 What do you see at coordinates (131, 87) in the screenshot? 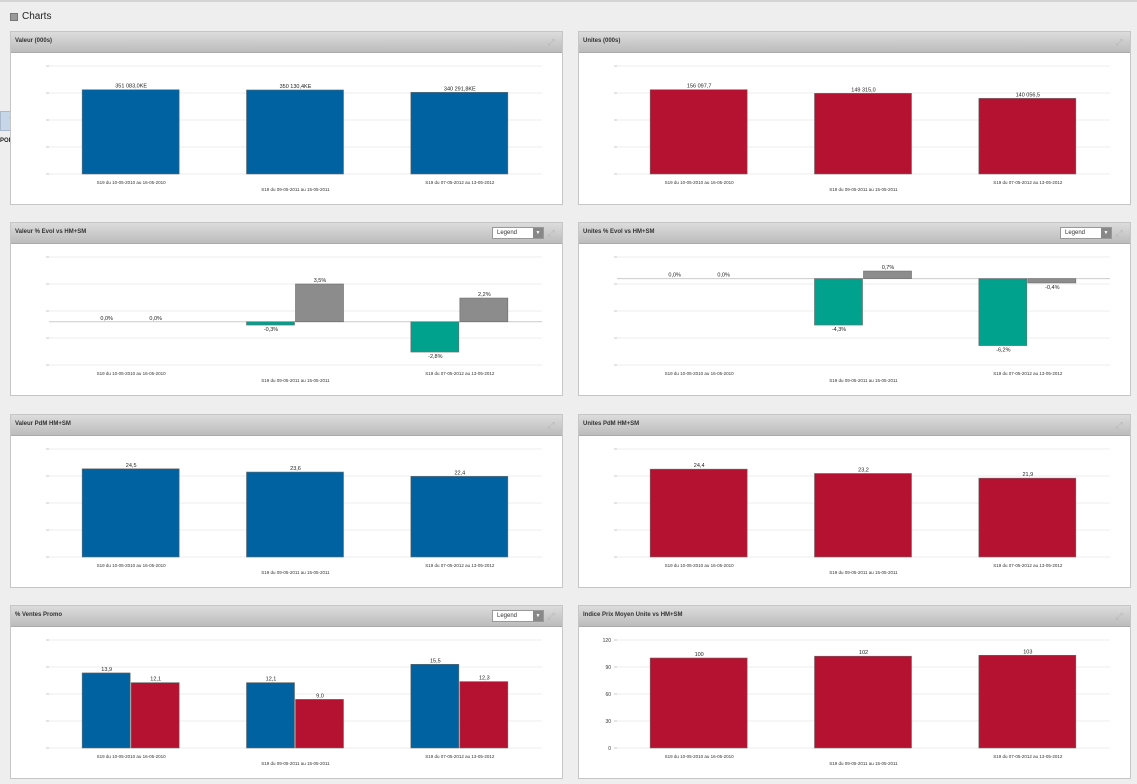
I see `data-label: 351 083,0KE` at bounding box center [131, 87].